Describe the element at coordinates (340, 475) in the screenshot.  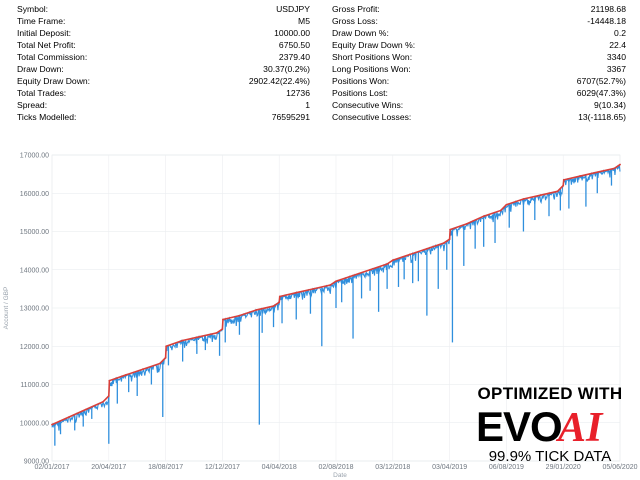
I see `x-axis-label: Date` at that location.